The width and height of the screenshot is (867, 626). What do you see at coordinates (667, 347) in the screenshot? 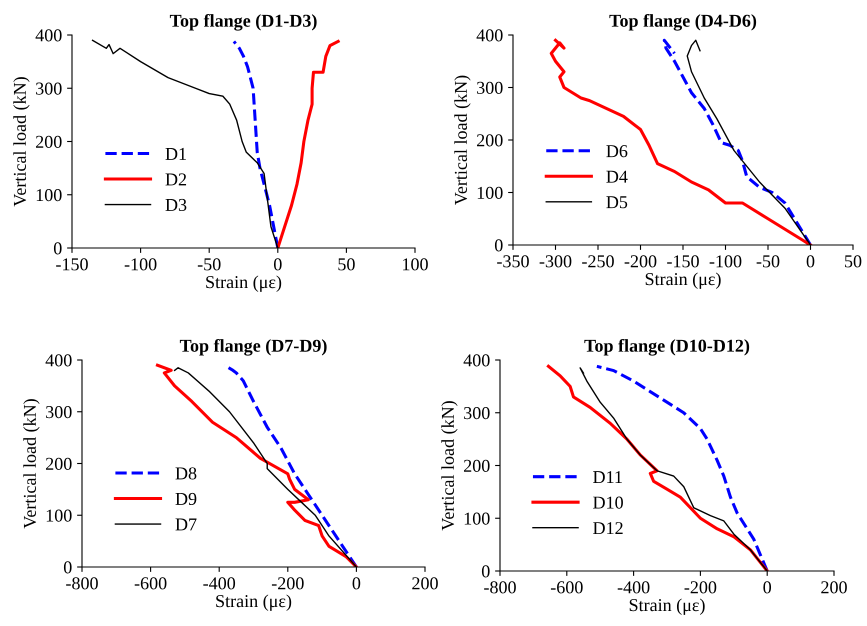
I see `chart-title: Top flange (D10-D12)` at bounding box center [667, 347].